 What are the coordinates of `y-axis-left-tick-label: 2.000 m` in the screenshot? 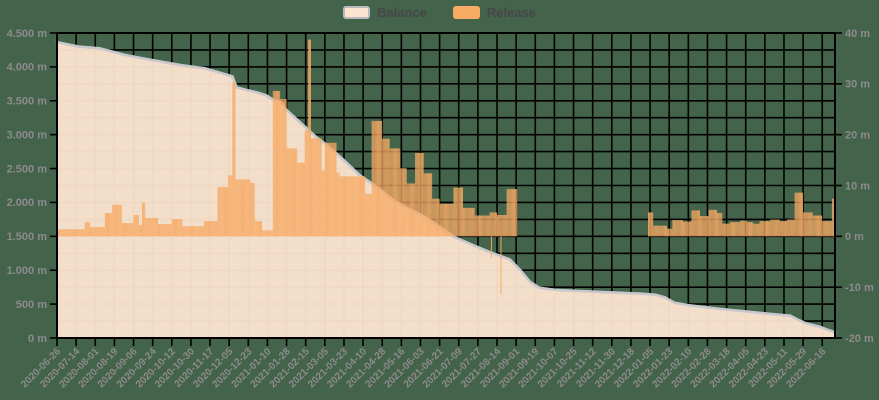 It's located at (27, 203).